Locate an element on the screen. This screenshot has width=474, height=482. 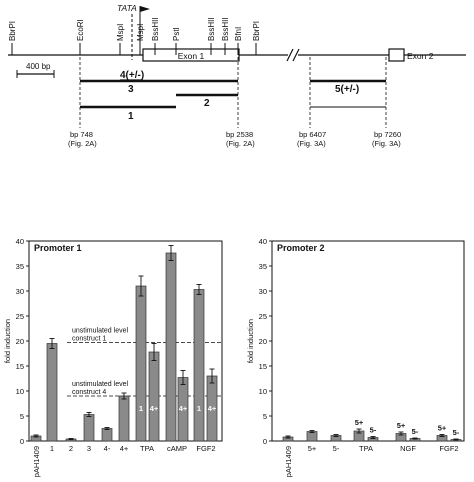
site-bsshii-1: BssHII is located at coordinates (155, 29).